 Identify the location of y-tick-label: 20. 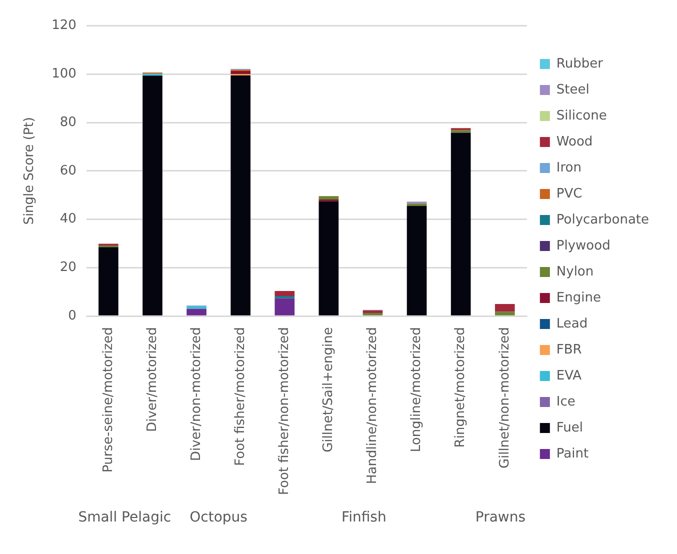
(68, 268).